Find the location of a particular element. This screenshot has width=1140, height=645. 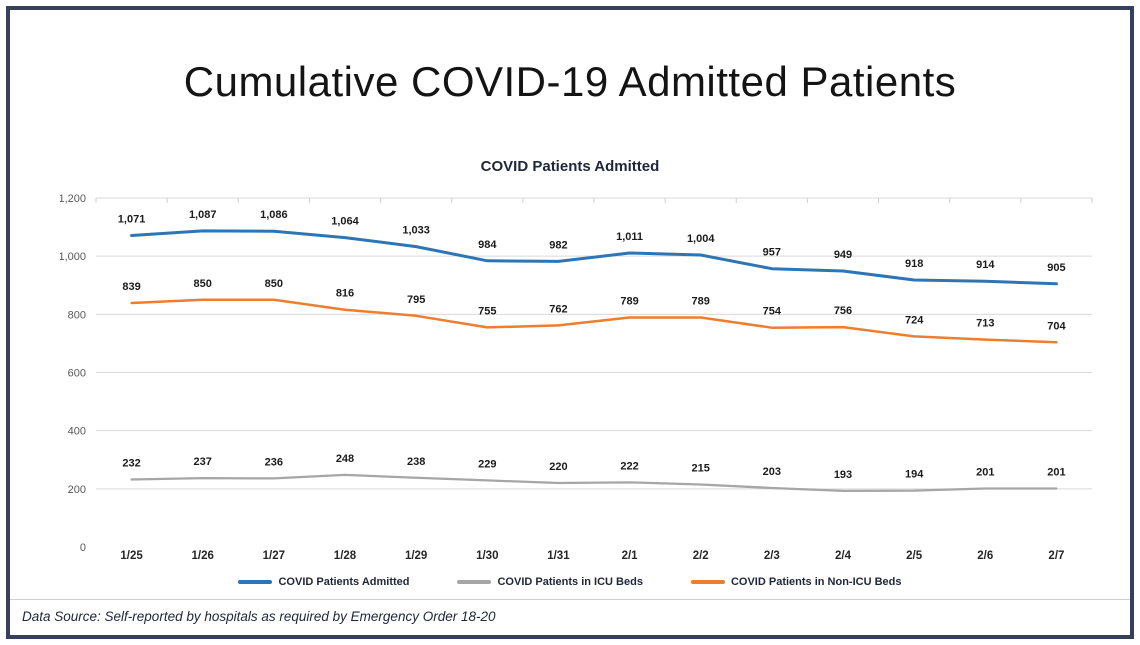

data-label: 193 is located at coordinates (843, 475).